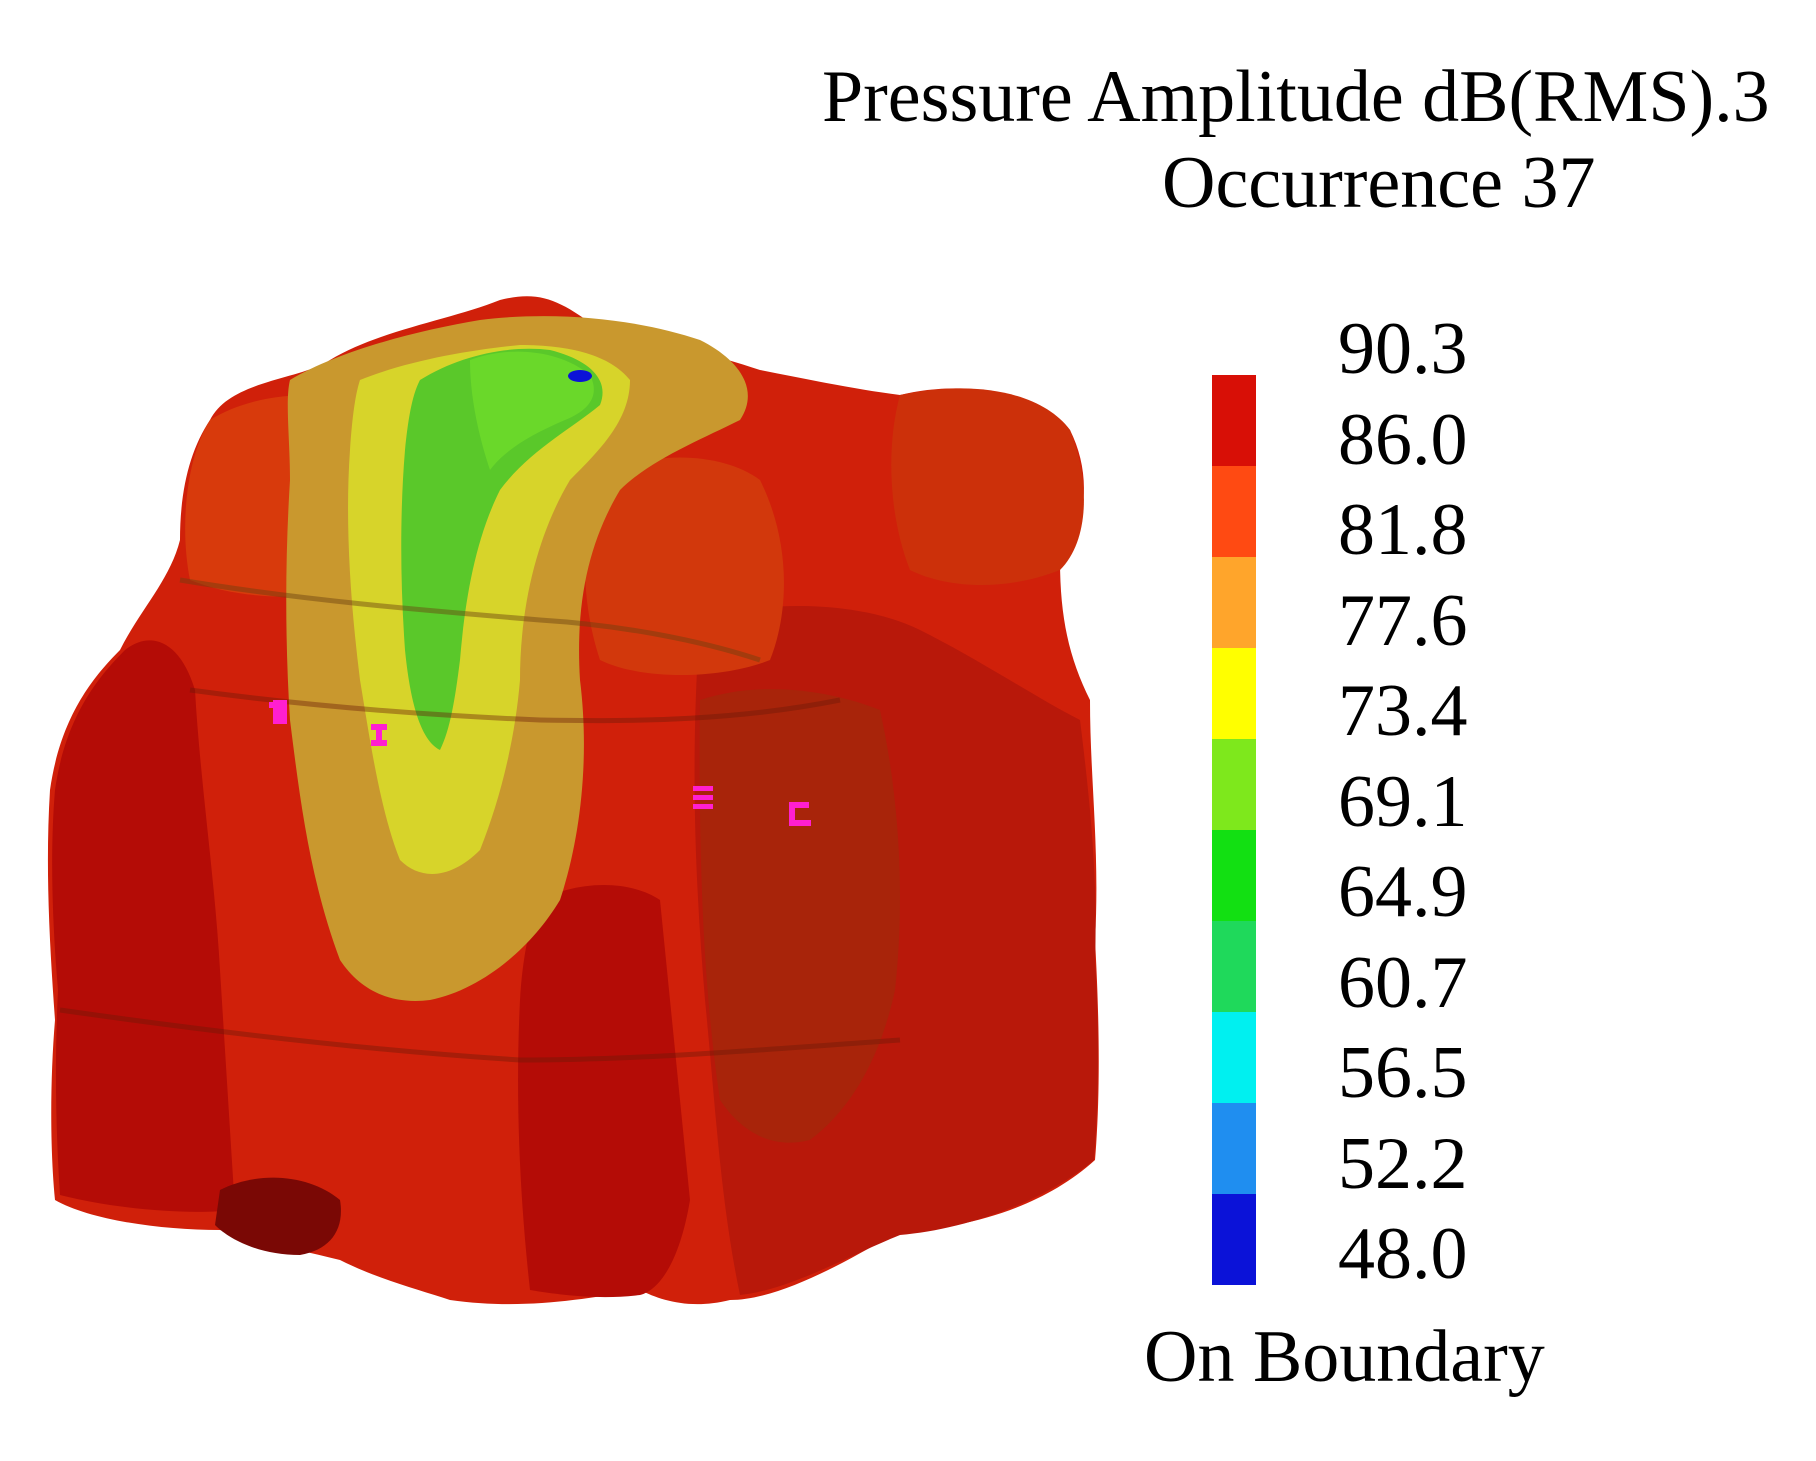 The image size is (1816, 1461). What do you see at coordinates (1403, 982) in the screenshot?
I see `colorbar-tick-label: 60.7` at bounding box center [1403, 982].